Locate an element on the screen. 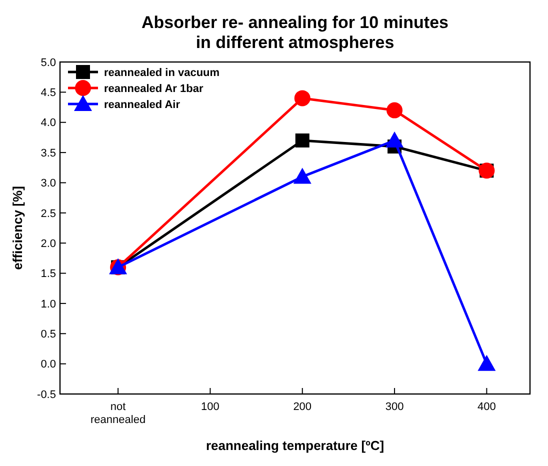 This screenshot has height=466, width=548. legend-label: reannealed Air is located at coordinates (142, 104).